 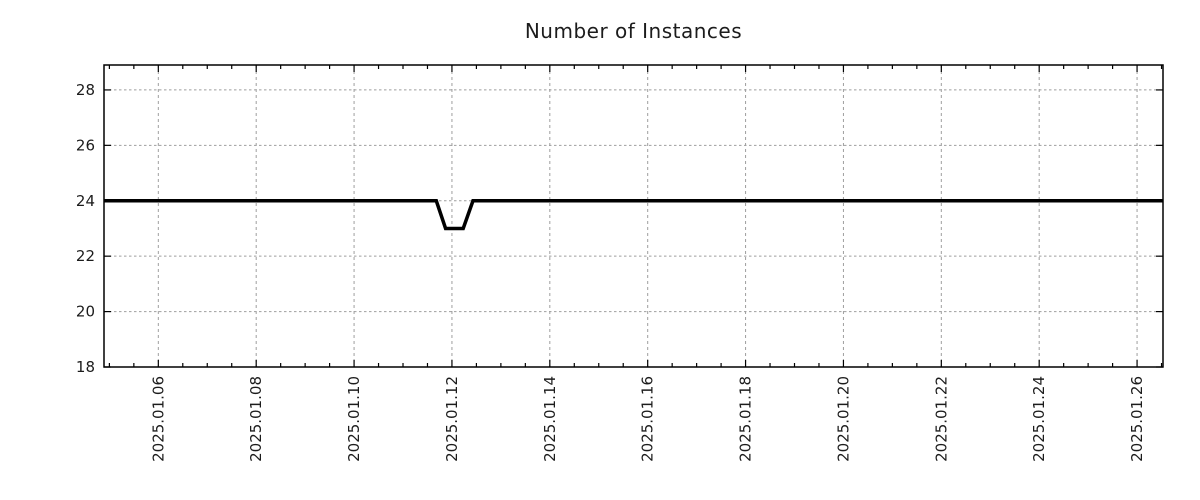 What do you see at coordinates (158, 419) in the screenshot?
I see `x-tick-label: 2025.01.06` at bounding box center [158, 419].